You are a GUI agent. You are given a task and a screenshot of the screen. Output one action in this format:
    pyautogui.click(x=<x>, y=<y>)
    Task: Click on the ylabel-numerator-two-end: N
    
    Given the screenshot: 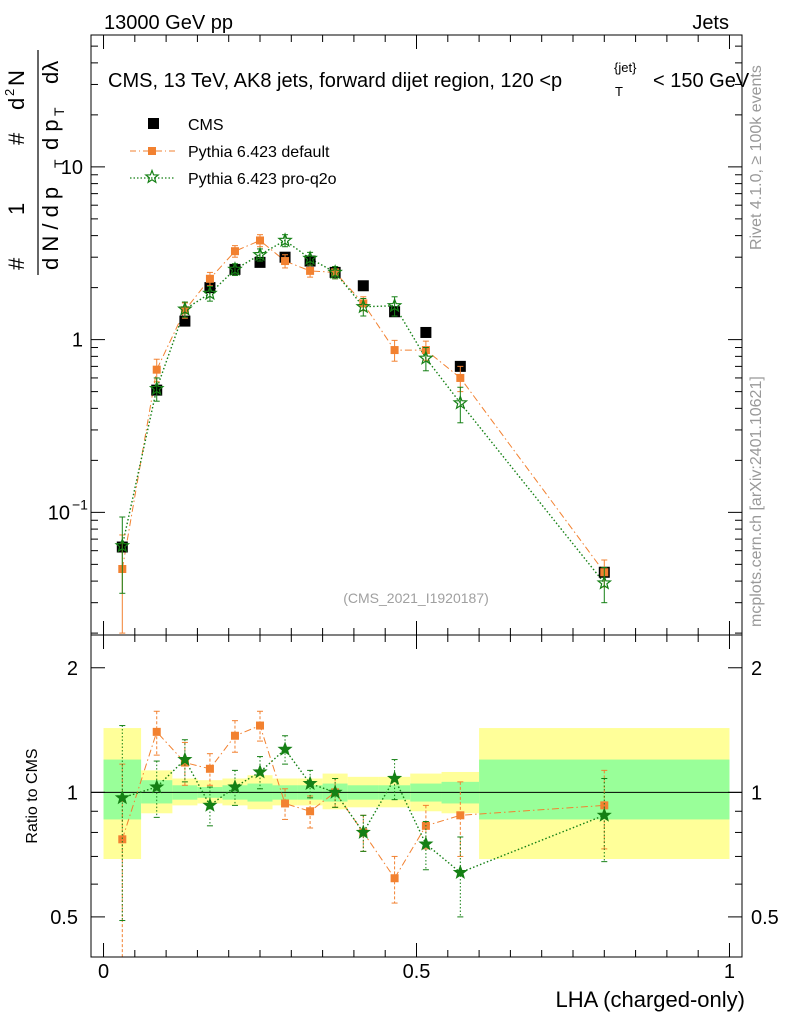 What is the action you would take?
    pyautogui.click(x=16, y=78)
    